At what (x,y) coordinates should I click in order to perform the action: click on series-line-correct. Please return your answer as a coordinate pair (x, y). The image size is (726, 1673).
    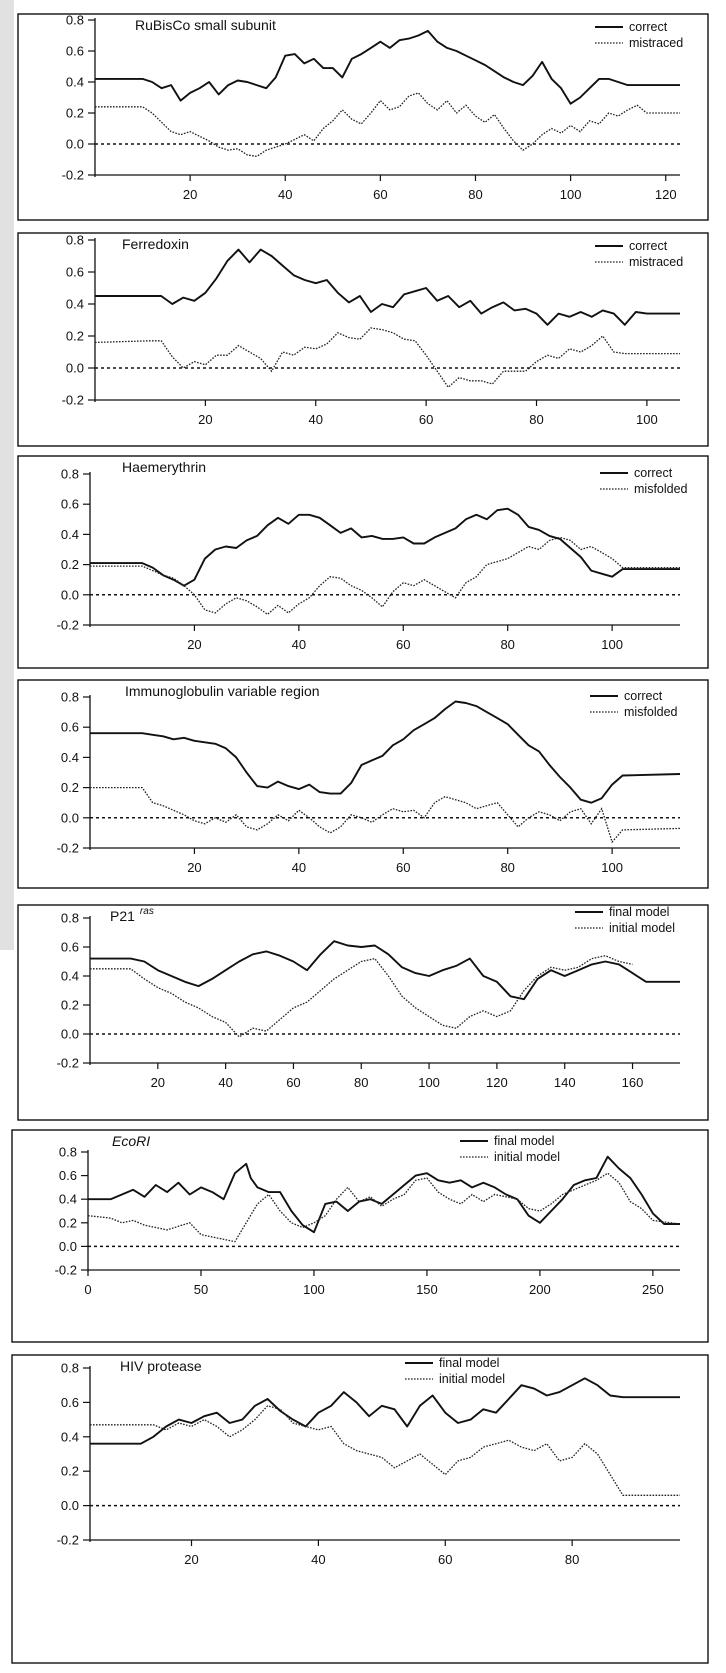
    Looking at the image, I should click on (387, 287).